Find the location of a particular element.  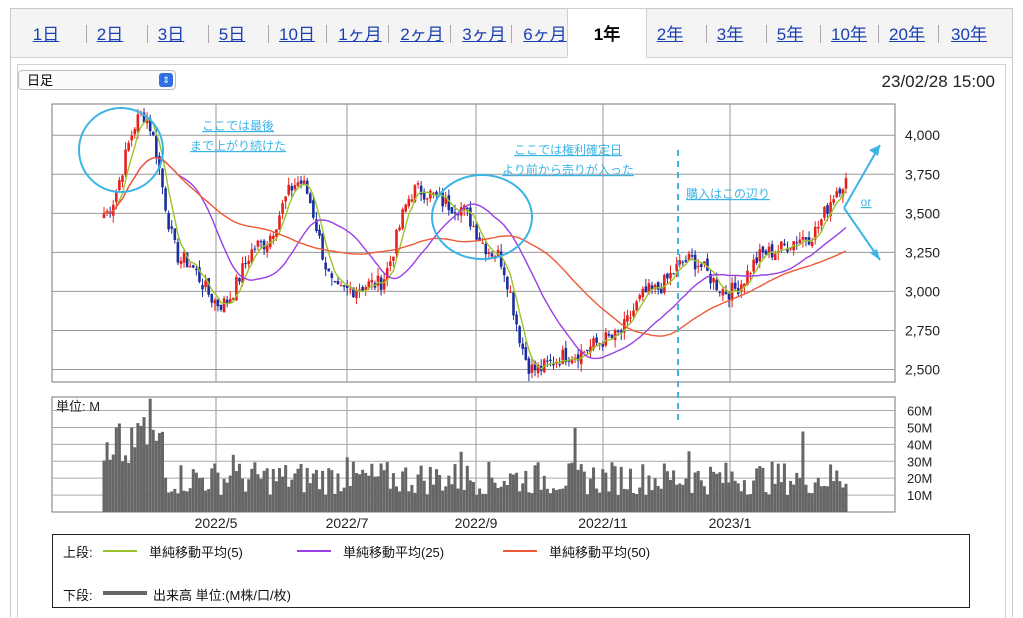

price-tick-label: 4,000 is located at coordinates (922, 135).